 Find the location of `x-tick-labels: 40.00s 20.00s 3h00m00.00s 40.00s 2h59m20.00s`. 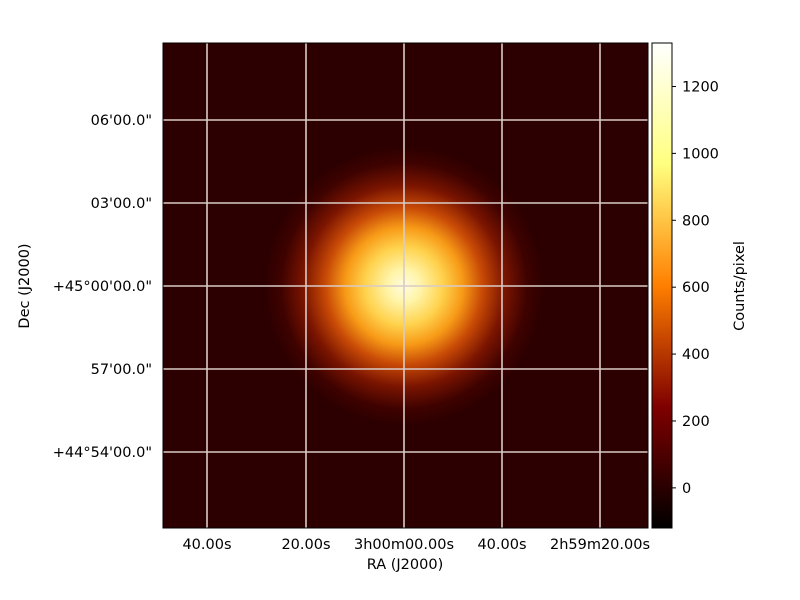

x-tick-labels: 40.00s 20.00s 3h00m00.00s 40.00s 2h59m20.00s is located at coordinates (416, 545).